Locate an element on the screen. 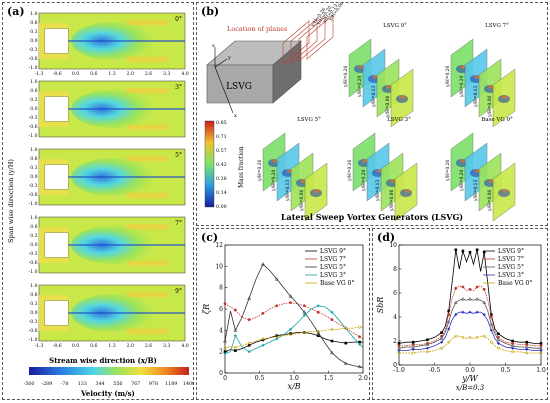 Image resolution: width=550 pixels, height=403 pixels. legend-entry: LSVG 7° is located at coordinates (511, 259).